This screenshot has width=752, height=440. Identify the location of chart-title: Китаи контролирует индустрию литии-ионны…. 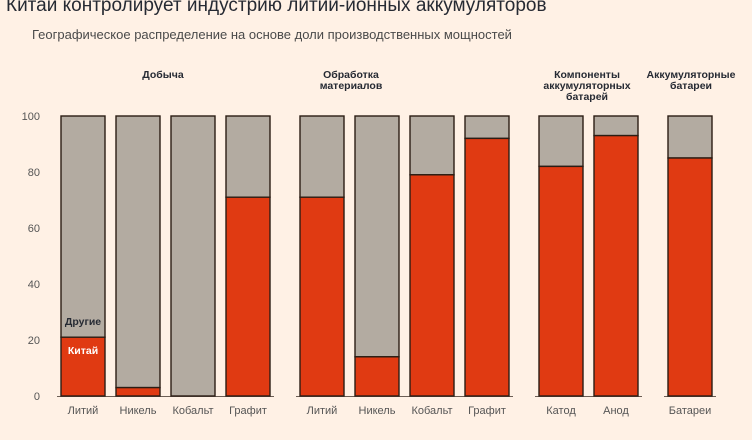
(276, 8).